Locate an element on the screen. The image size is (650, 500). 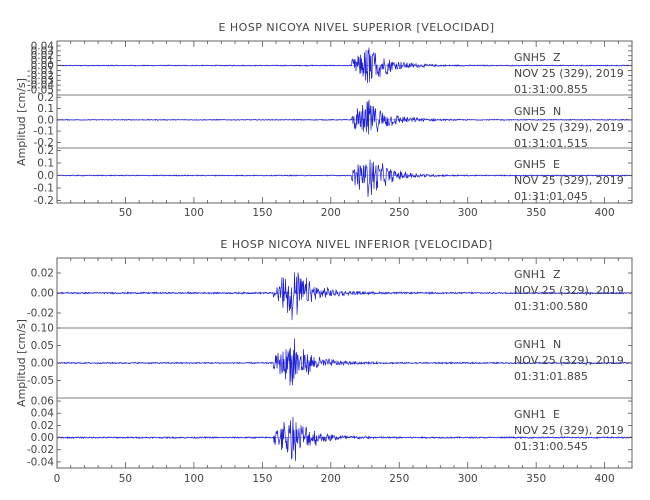
y-tick-label: 0.10 is located at coordinates (42, 329).